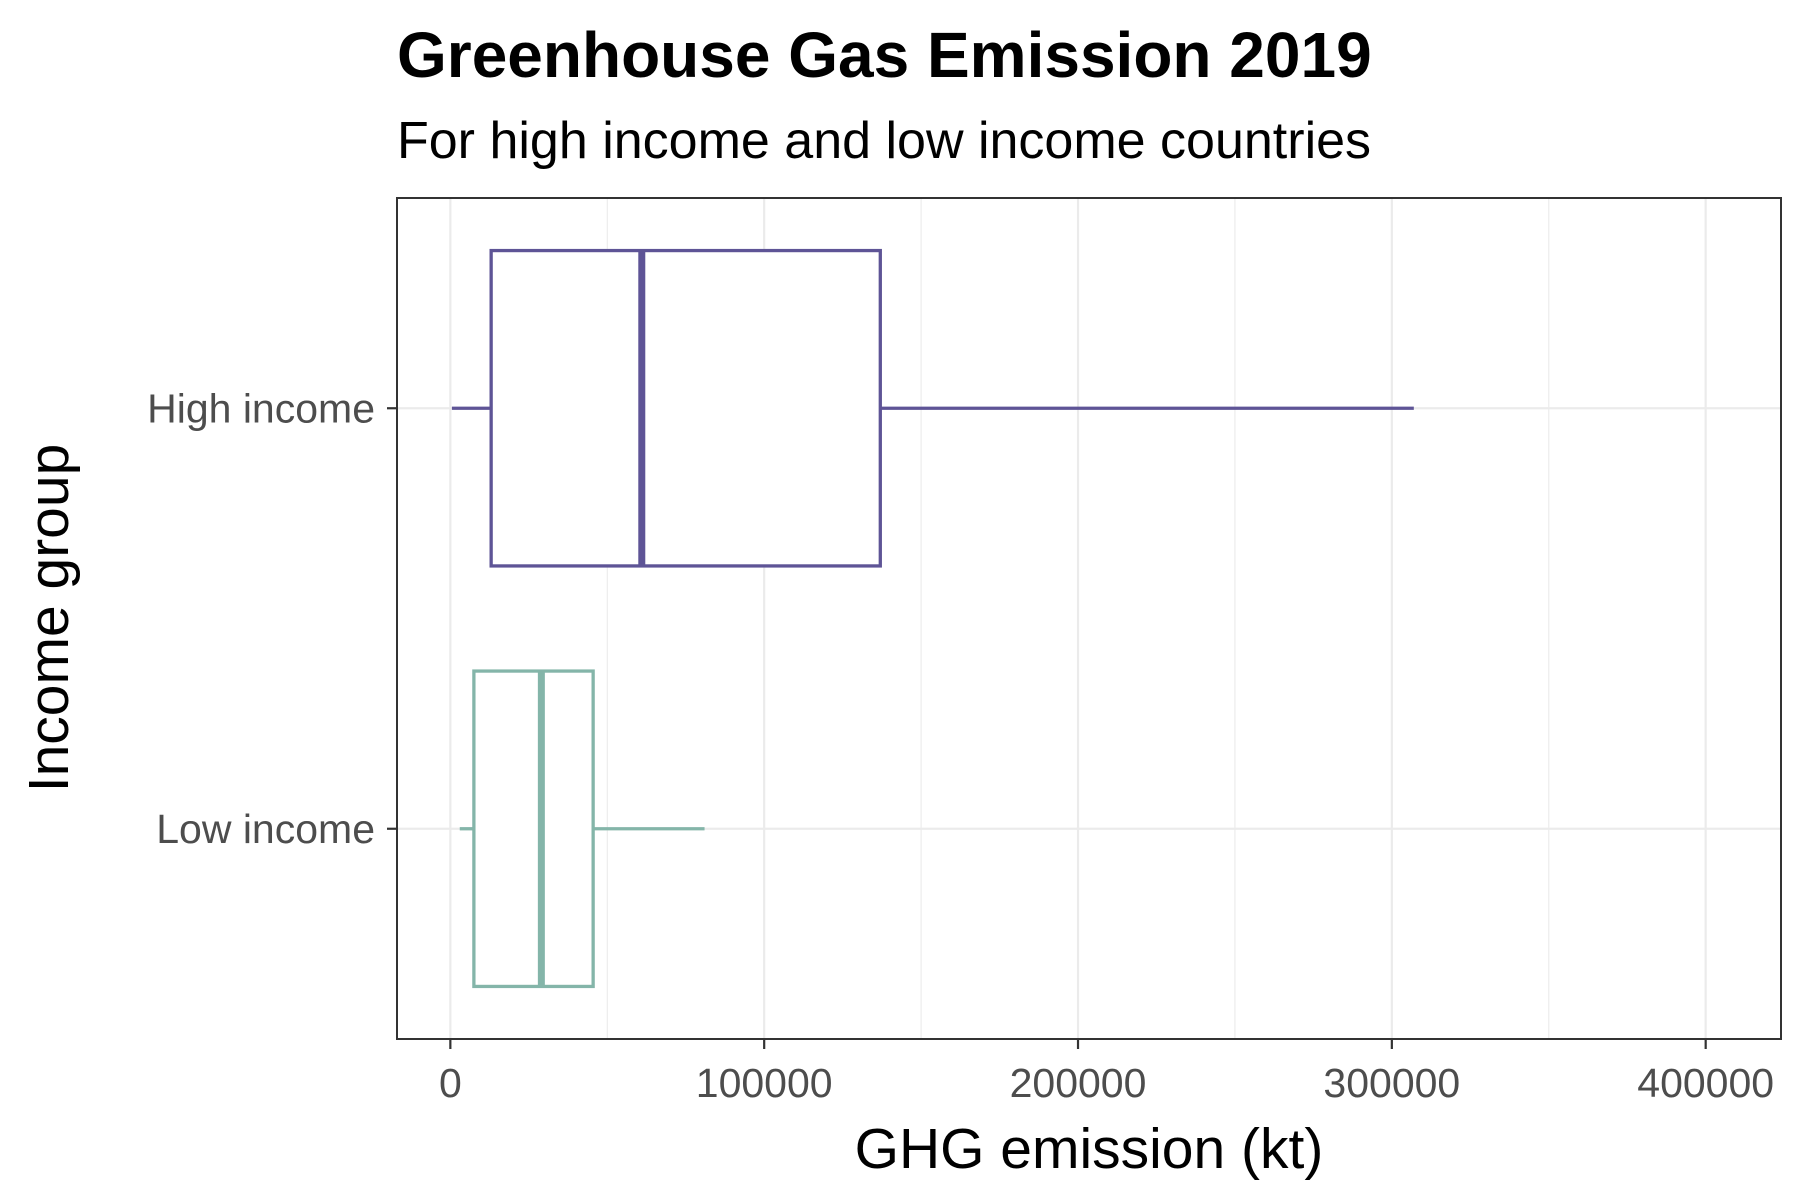  Describe the element at coordinates (49, 618) in the screenshot. I see `y-axis-title: Income group` at that location.